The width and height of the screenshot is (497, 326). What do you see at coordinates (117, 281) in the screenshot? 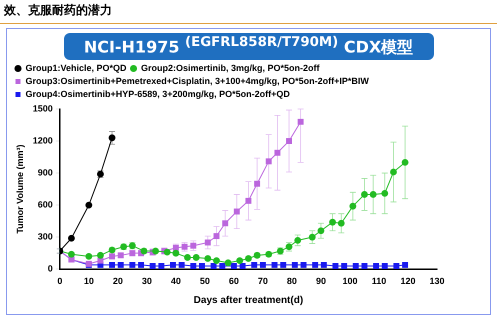
I see `x-tick-label: 20` at bounding box center [117, 281].